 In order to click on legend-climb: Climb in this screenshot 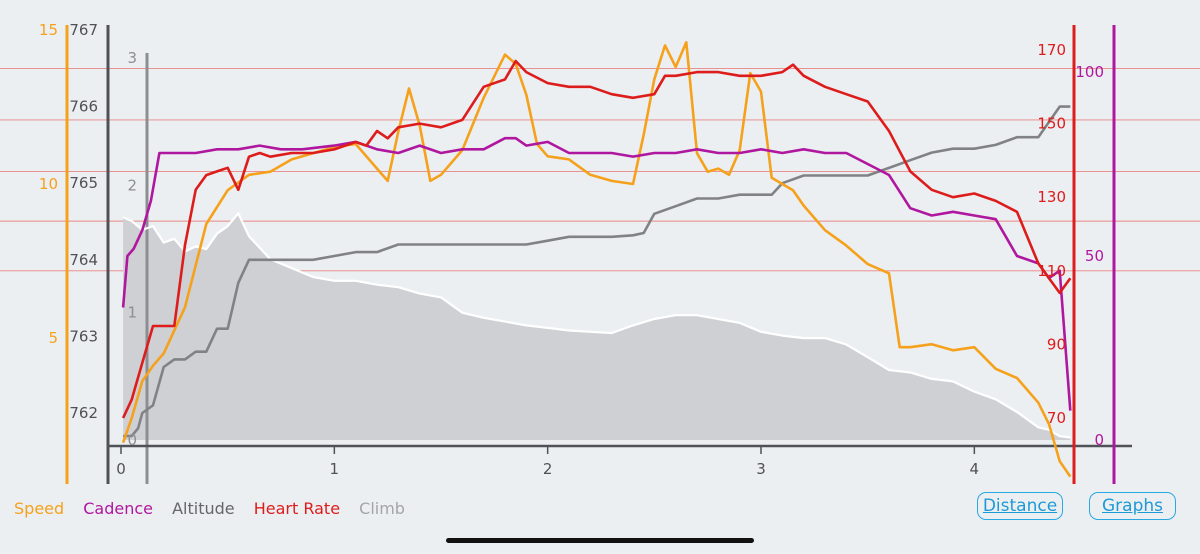, I will do `click(382, 508)`.